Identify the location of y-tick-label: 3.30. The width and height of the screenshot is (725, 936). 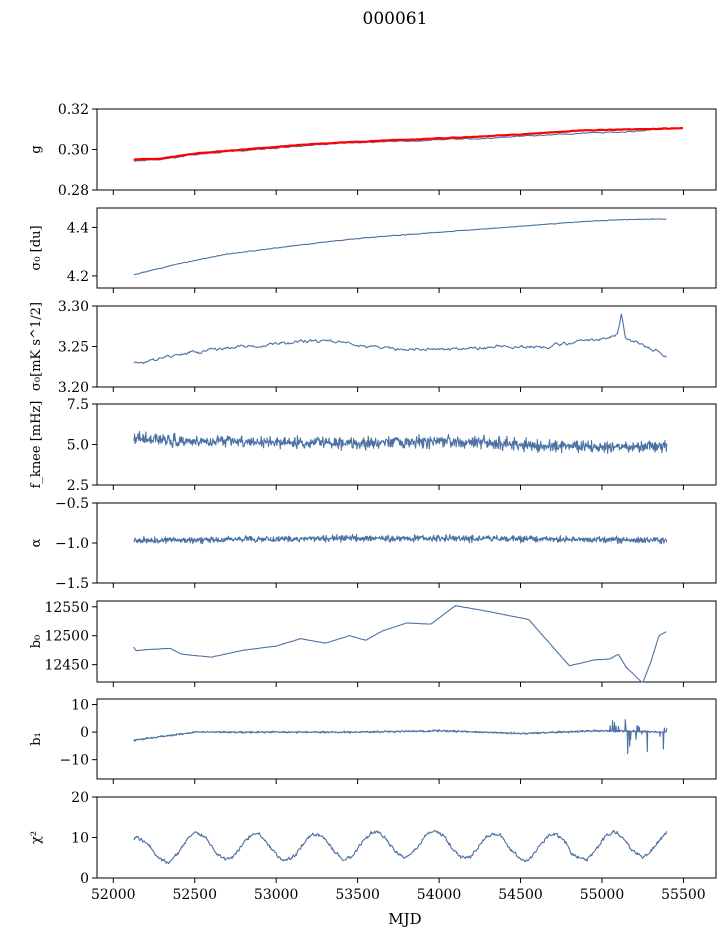
(73, 307).